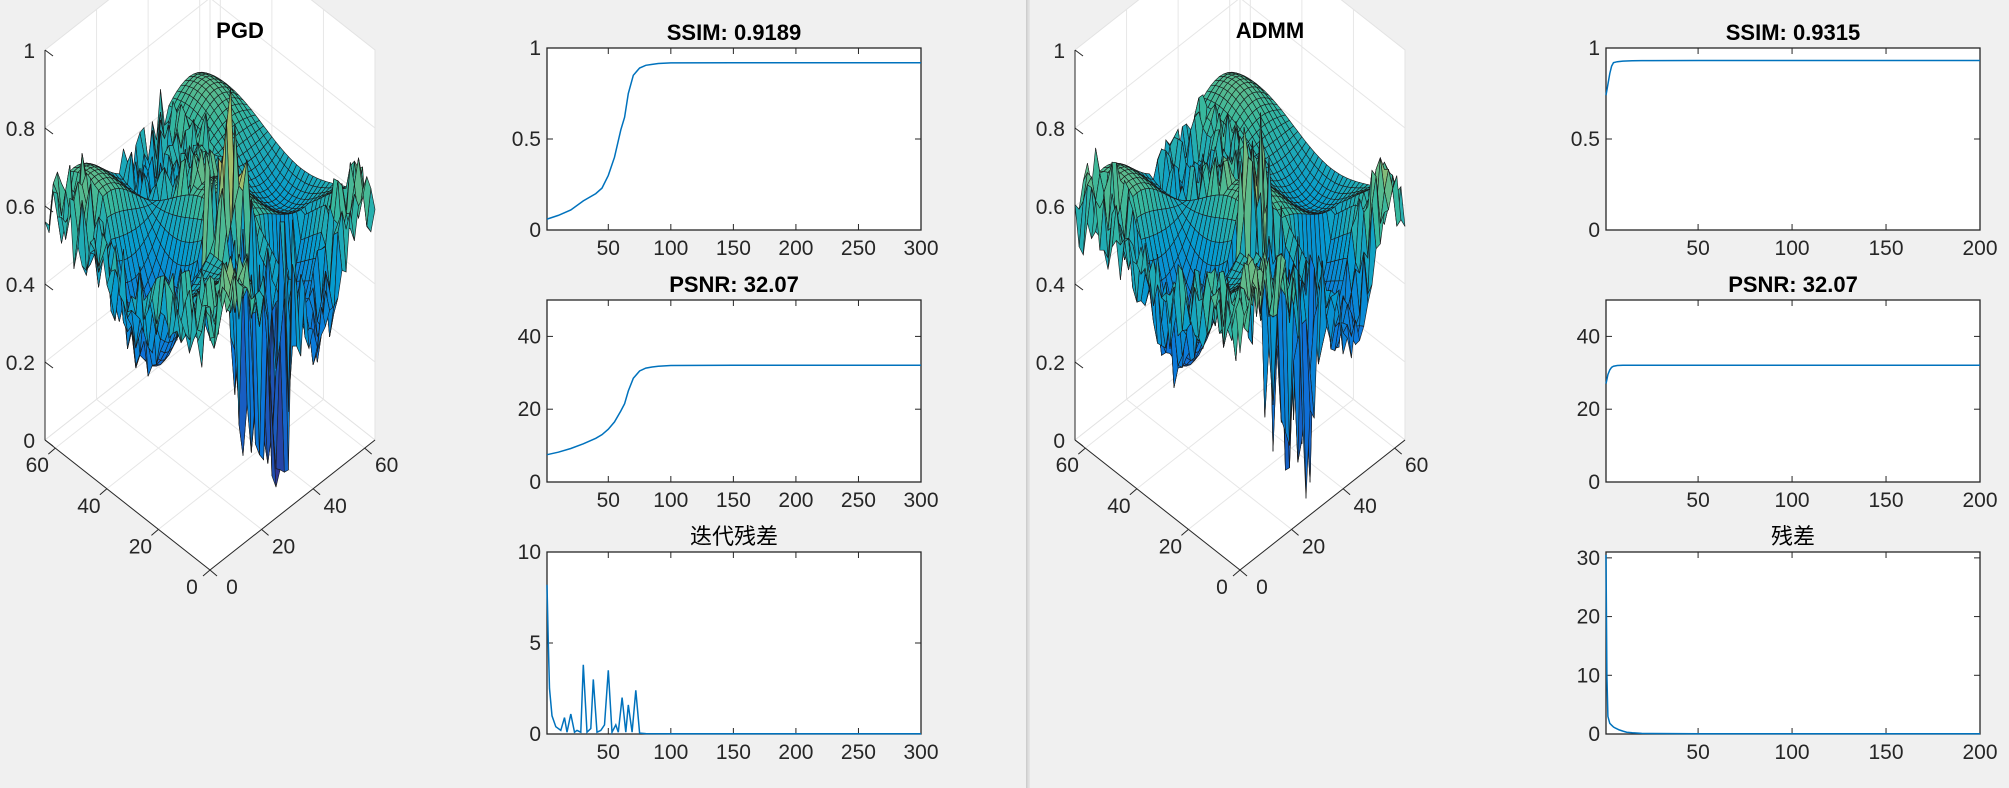  I want to click on line-panel: SSIM: 0.9189 50 100 150 200 250 300 0 0.5 1, so click(725, 140).